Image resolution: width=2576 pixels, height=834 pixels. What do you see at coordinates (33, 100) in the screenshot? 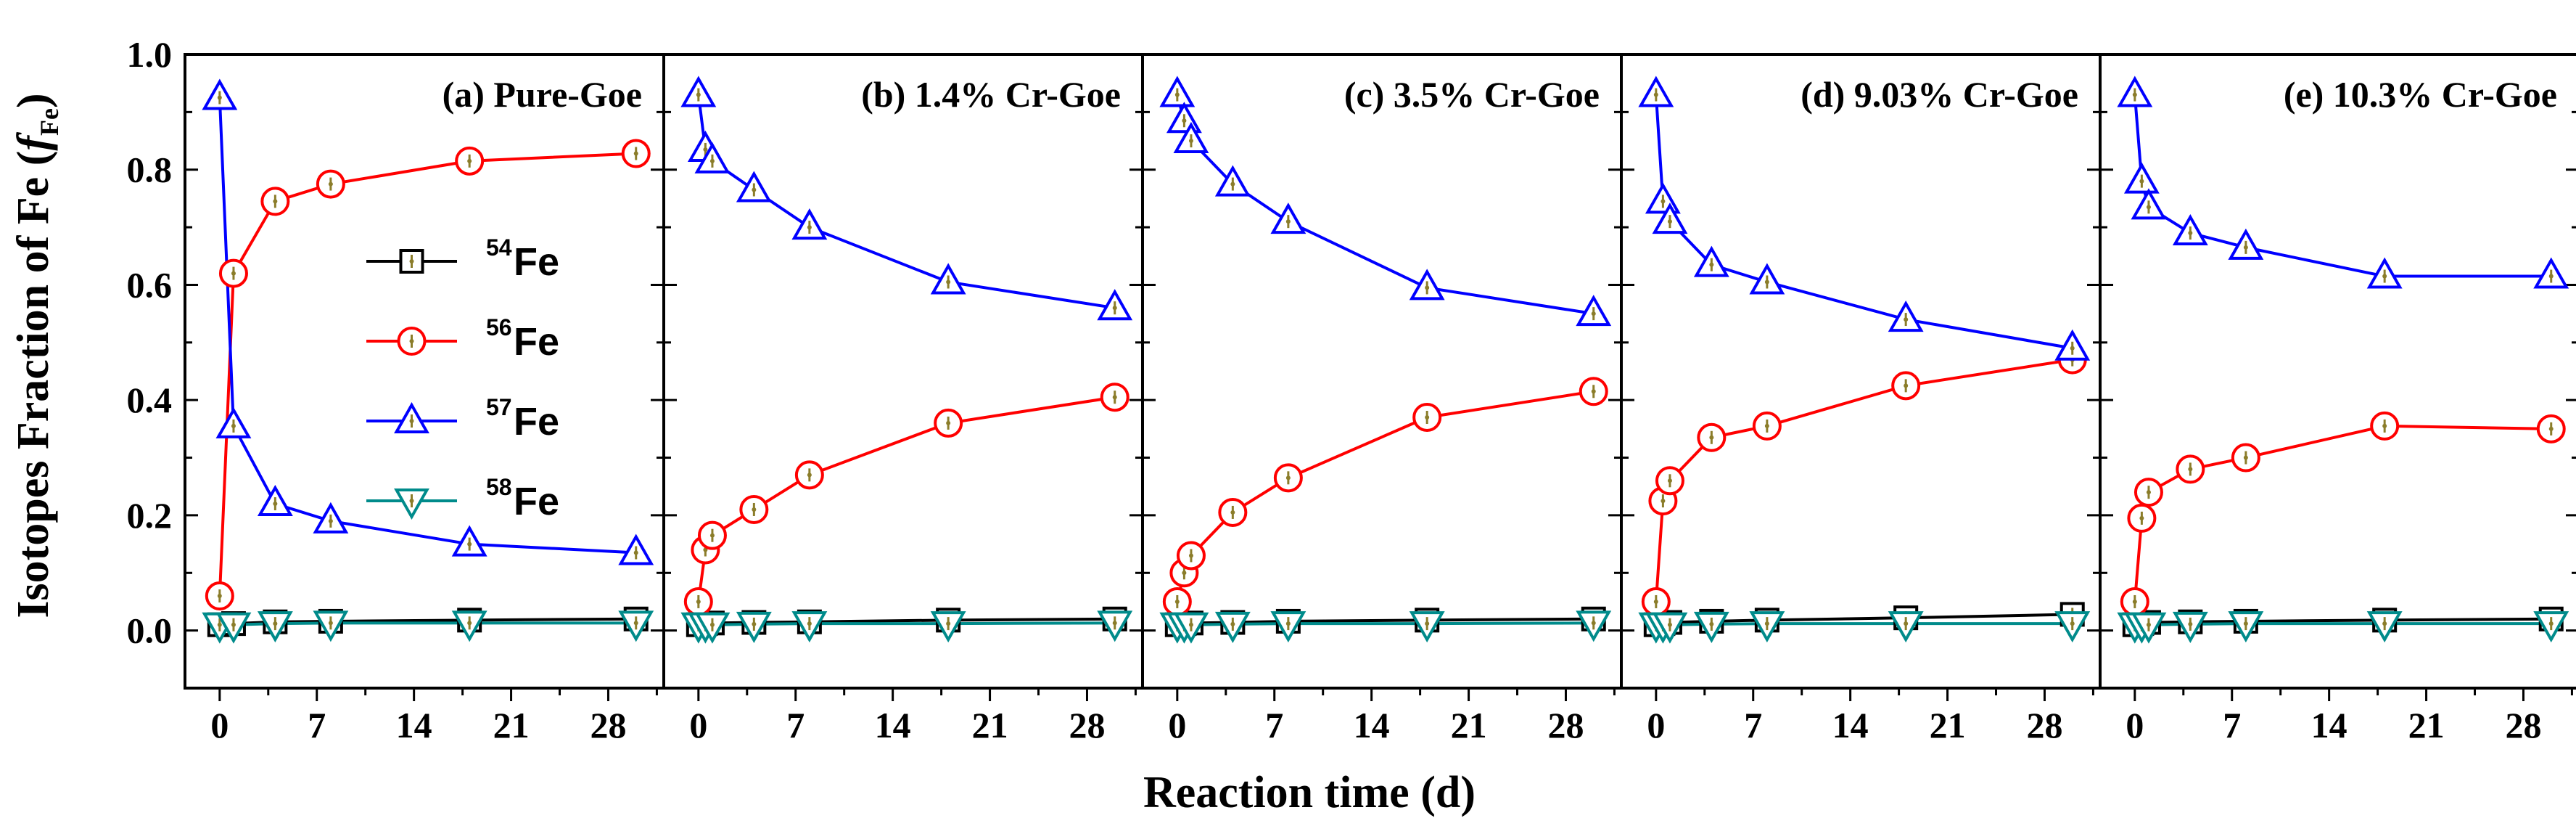
I see `y-axis-title-close: )` at bounding box center [33, 100].